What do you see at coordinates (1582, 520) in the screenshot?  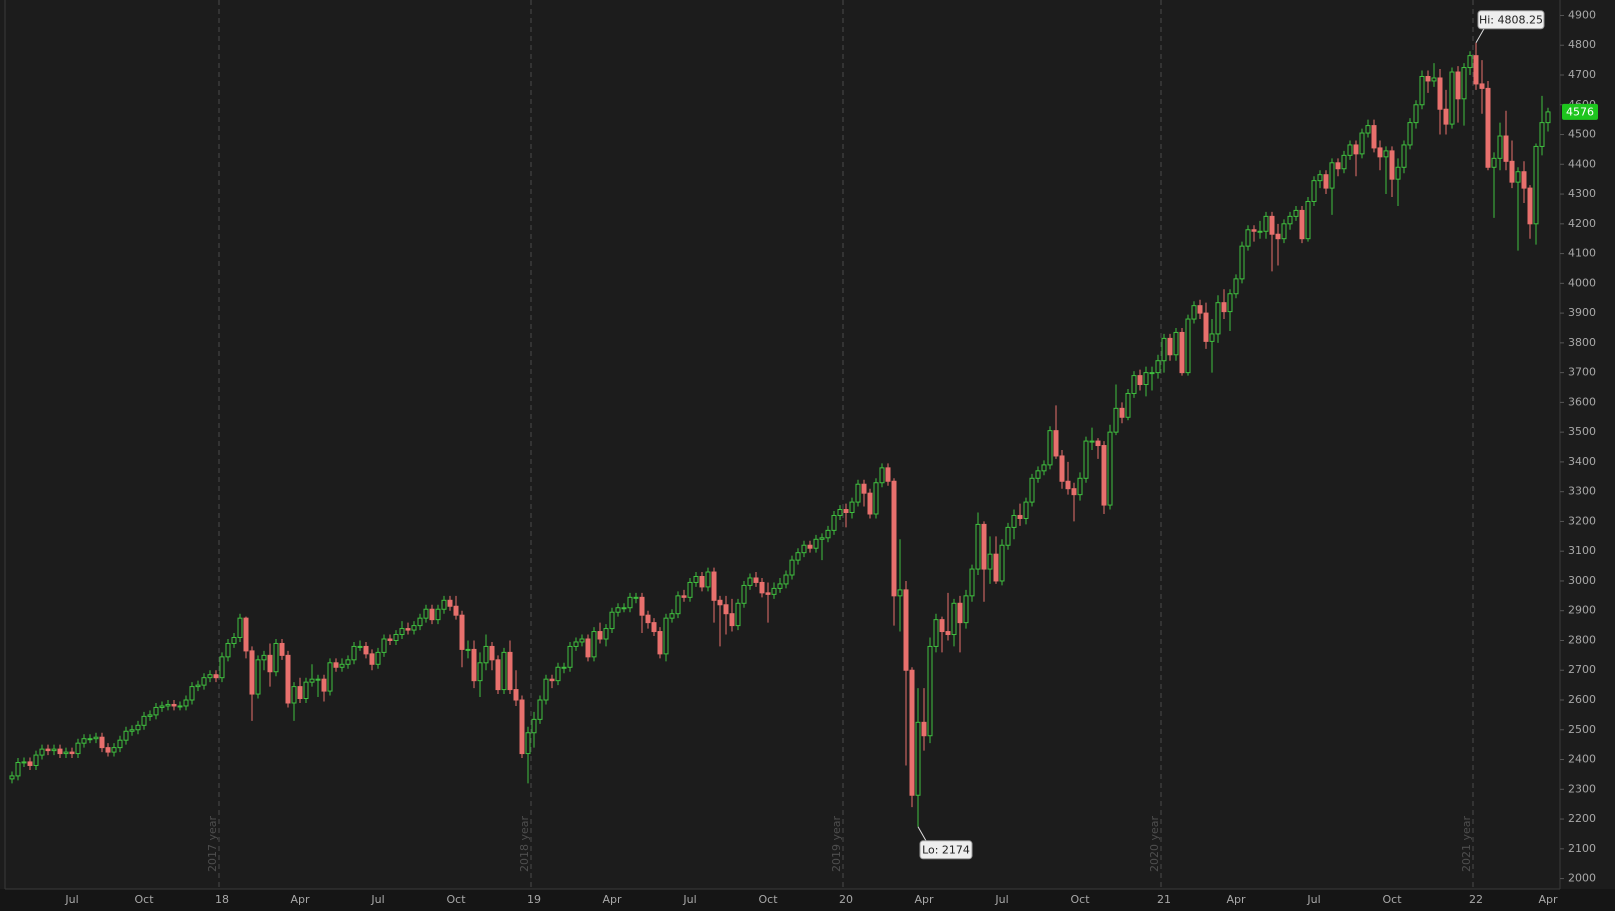 I see `y-tick-label: 3200` at bounding box center [1582, 520].